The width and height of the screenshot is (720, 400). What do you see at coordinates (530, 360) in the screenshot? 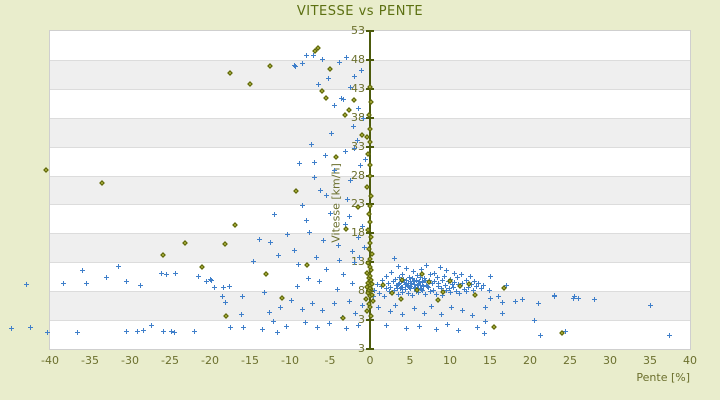
I see `x-tick-label: 20` at bounding box center [530, 360].